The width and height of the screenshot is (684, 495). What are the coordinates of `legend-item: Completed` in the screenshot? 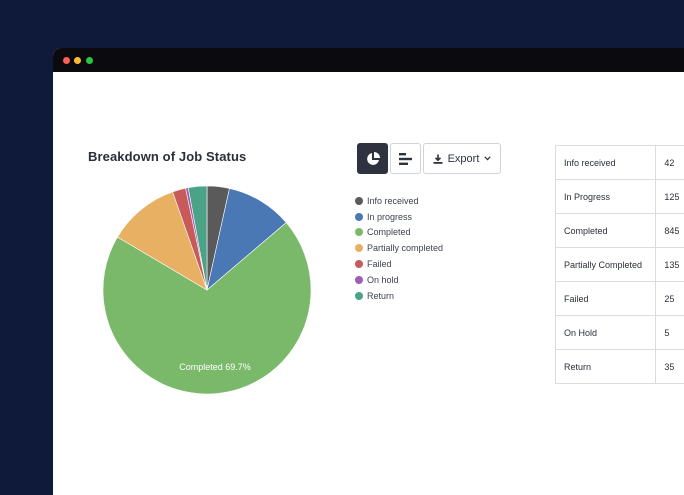 It's located at (399, 233).